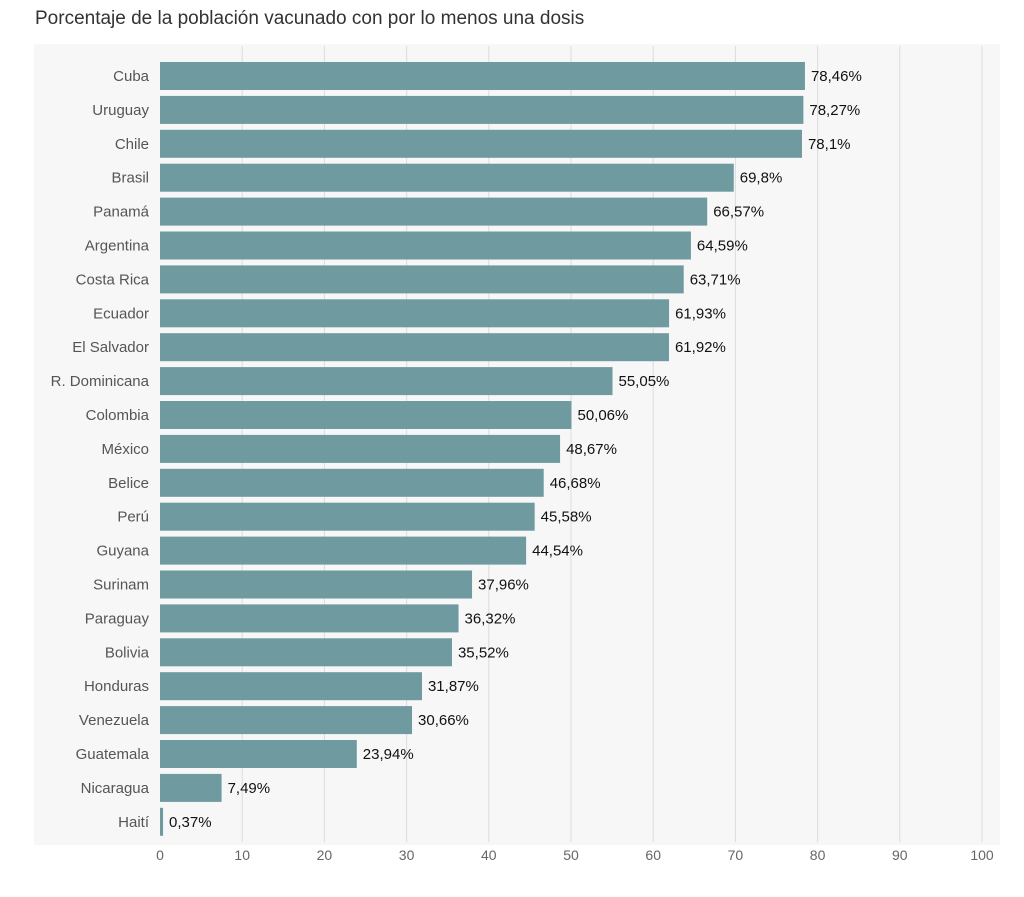  What do you see at coordinates (715, 279) in the screenshot?
I see `value-label: 63,71%` at bounding box center [715, 279].